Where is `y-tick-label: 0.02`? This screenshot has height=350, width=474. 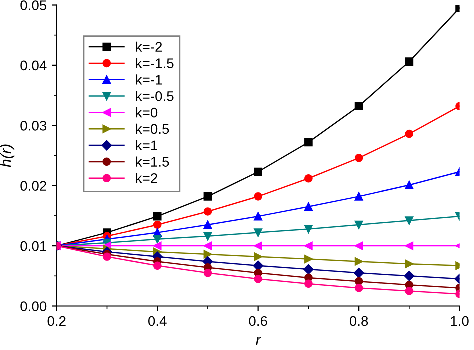 y-tick-label: 0.02 is located at coordinates (33, 186).